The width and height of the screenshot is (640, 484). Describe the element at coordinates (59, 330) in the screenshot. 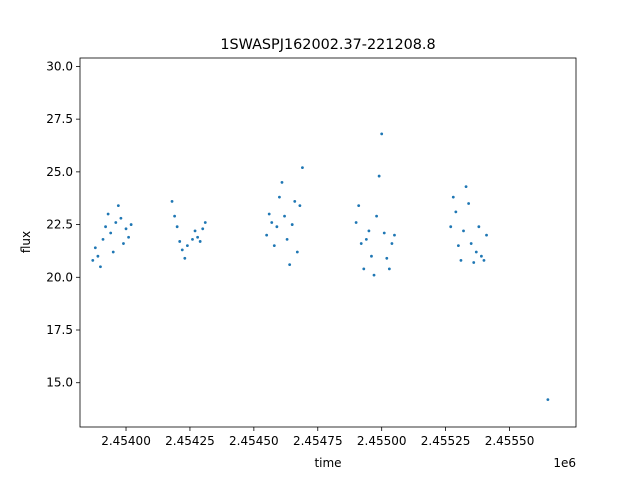

I see `y-tick-label: 17.5` at that location.